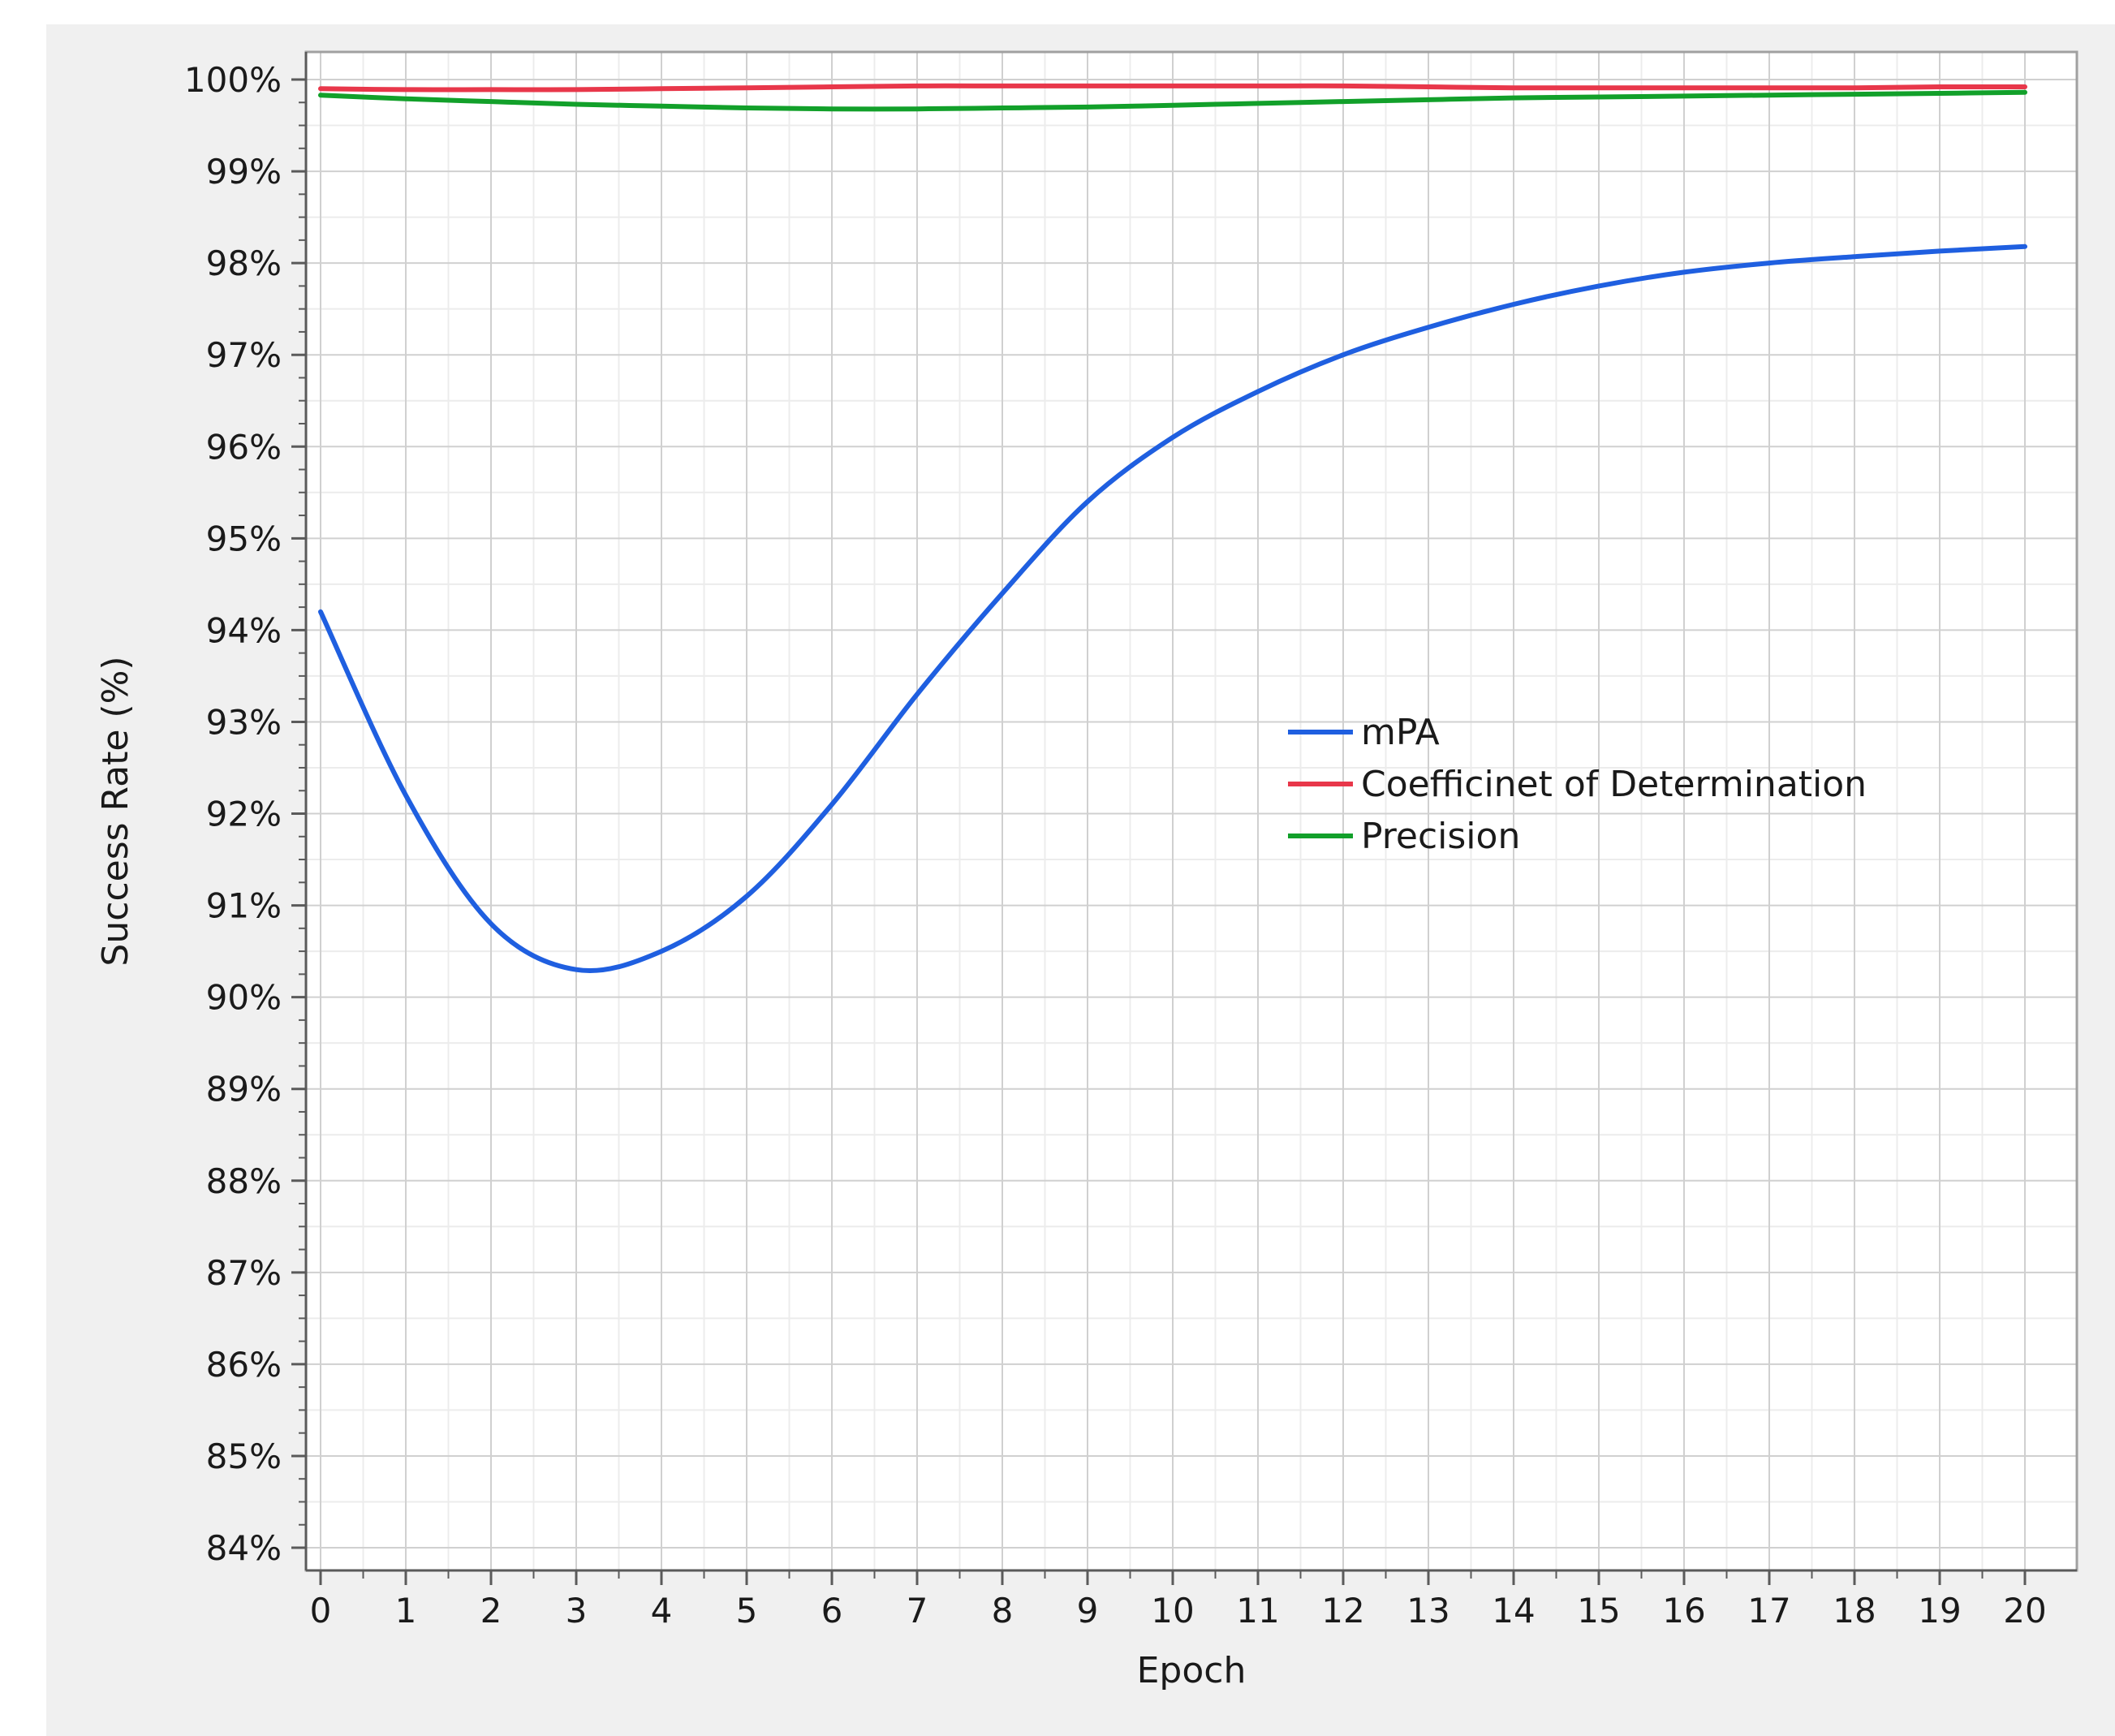  Describe the element at coordinates (1614, 785) in the screenshot. I see `legend-label-coefficinet-of-determination: Coefficinet of Determination` at that location.